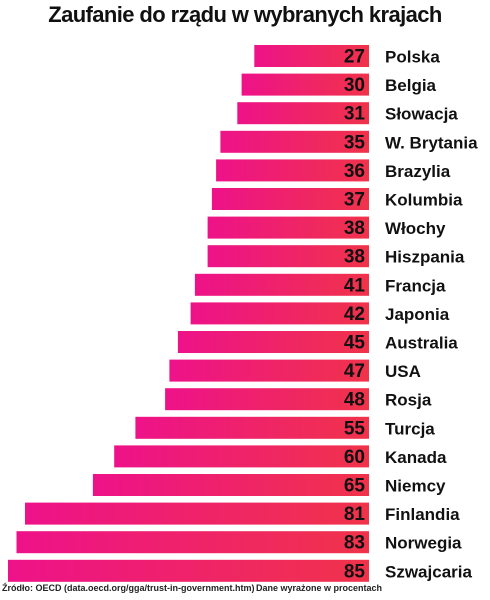 The width and height of the screenshot is (490, 600). What do you see at coordinates (354, 371) in the screenshot?
I see `bar-value-label: 47` at bounding box center [354, 371].